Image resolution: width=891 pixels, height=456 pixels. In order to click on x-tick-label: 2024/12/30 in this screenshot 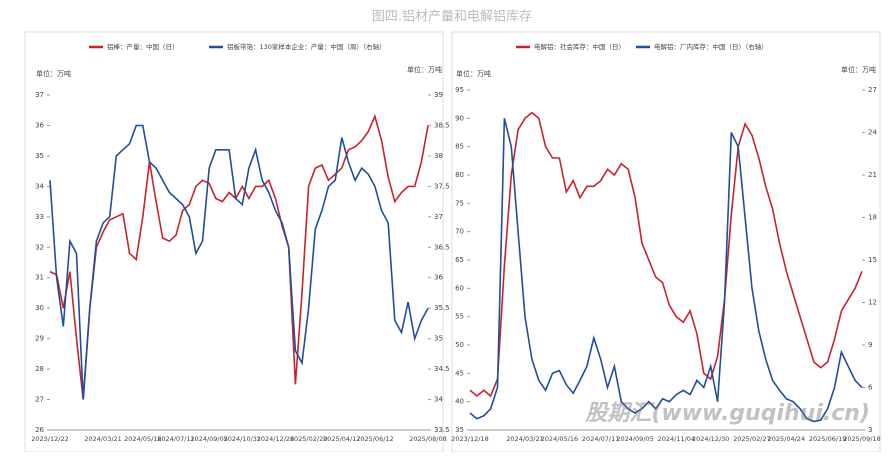, I will do `click(710, 439)`.